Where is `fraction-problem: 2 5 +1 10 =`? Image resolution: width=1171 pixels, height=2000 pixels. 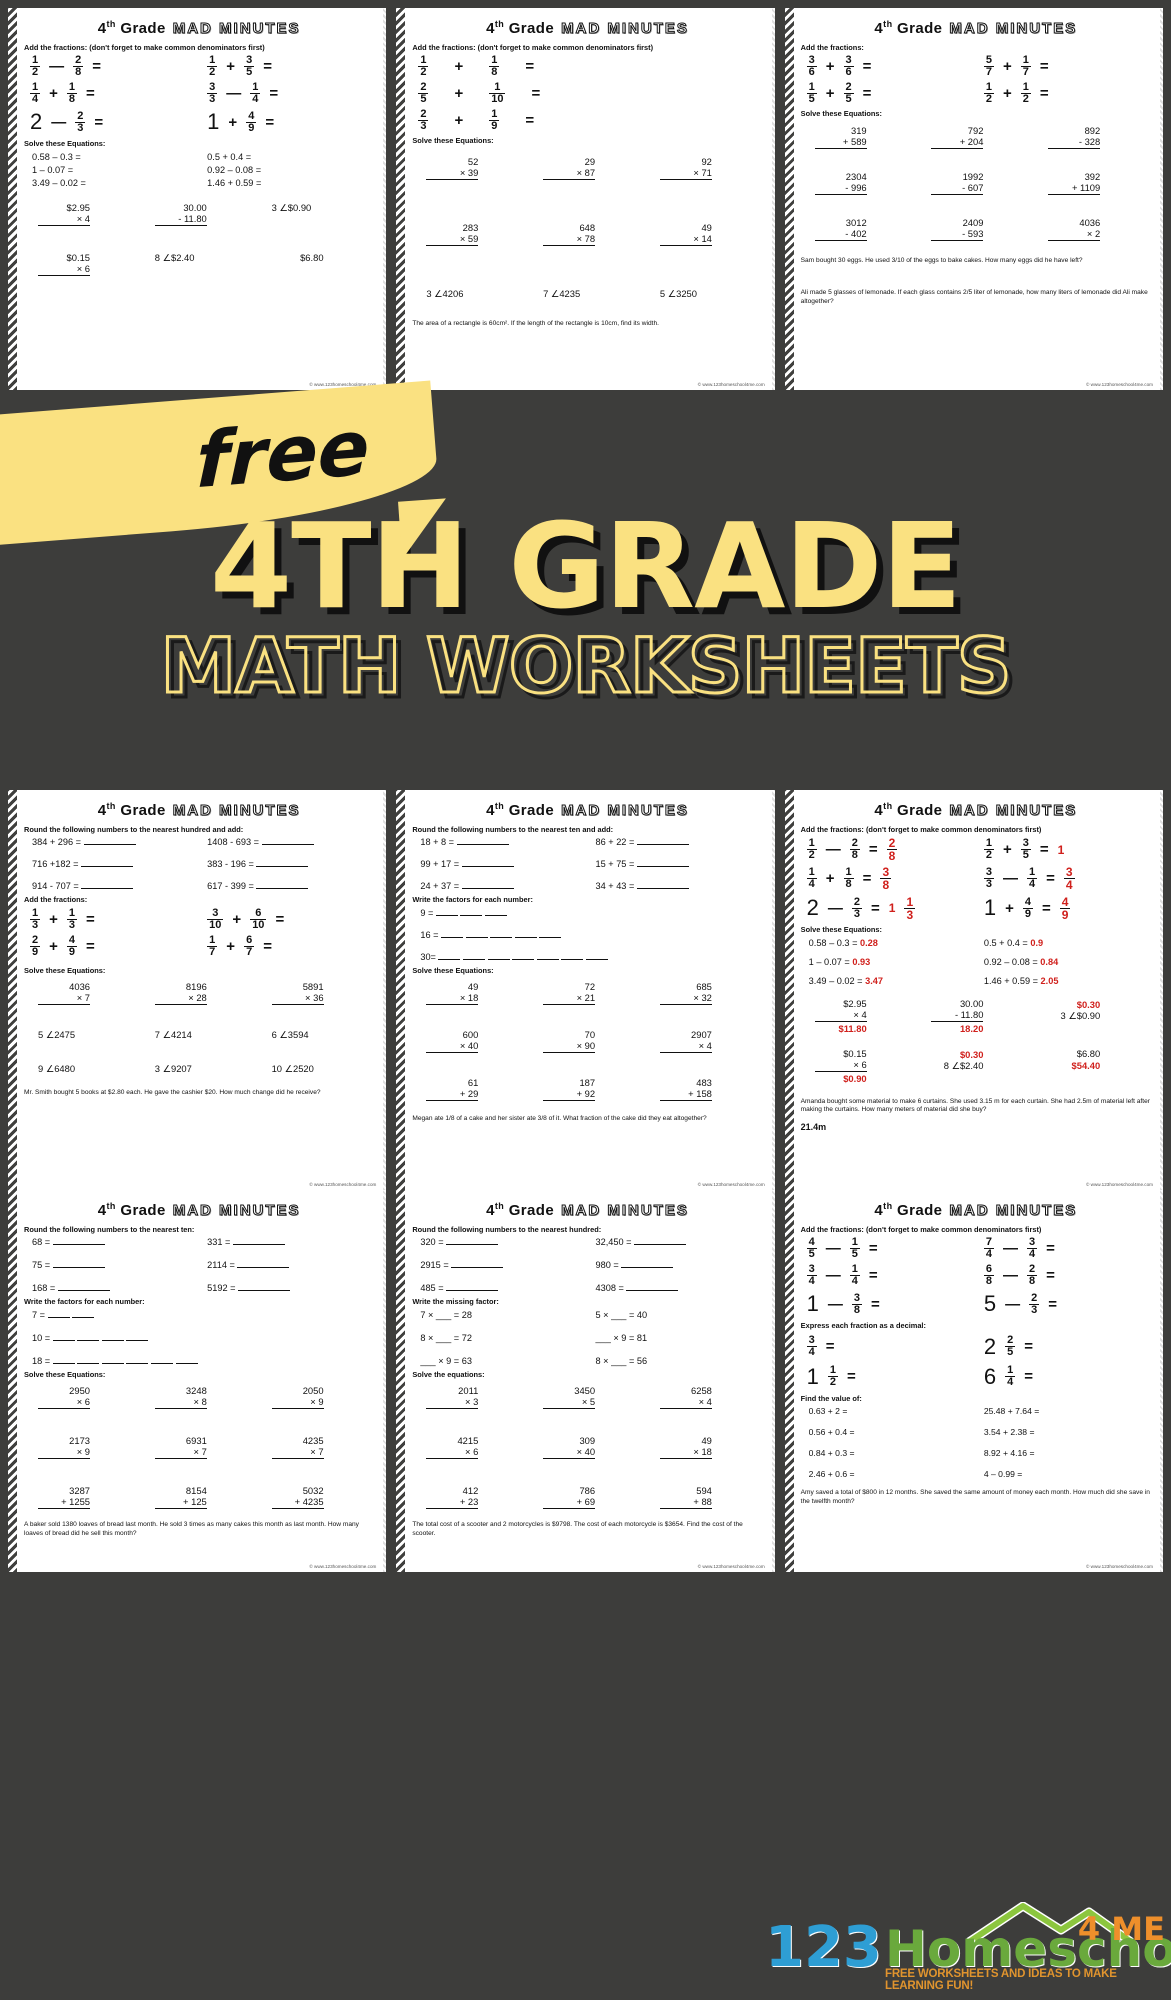
fraction-problem: 2 5 +1 10 = is located at coordinates (479, 93).